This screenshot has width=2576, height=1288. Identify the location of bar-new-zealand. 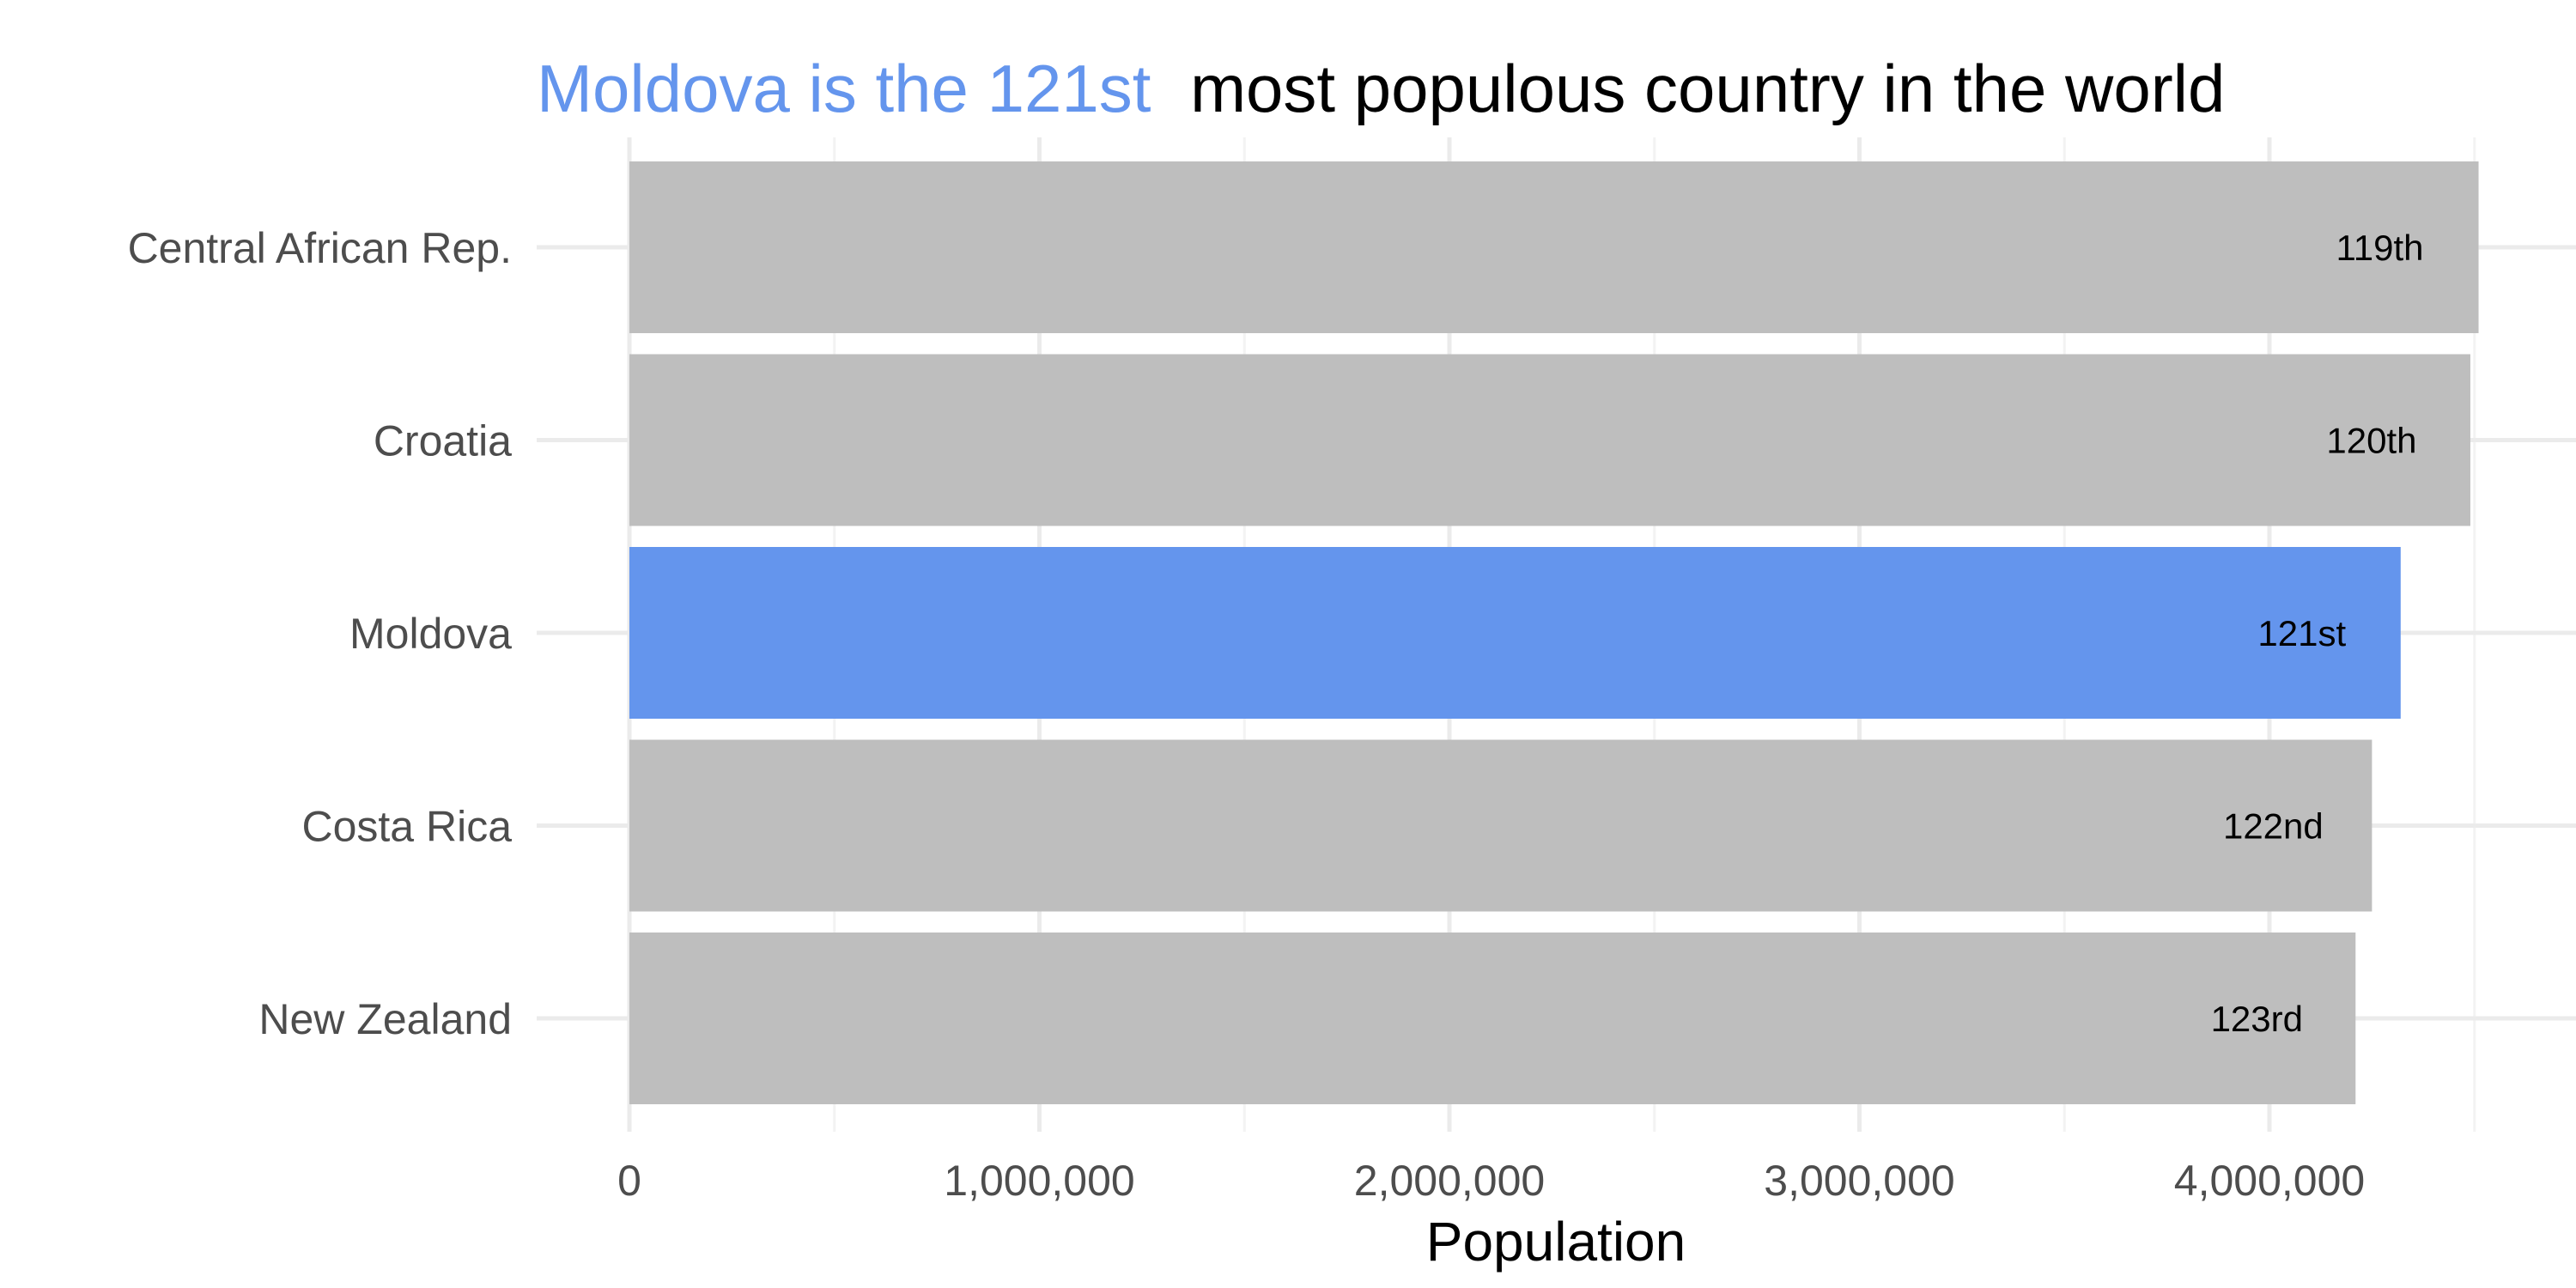
(1492, 1018).